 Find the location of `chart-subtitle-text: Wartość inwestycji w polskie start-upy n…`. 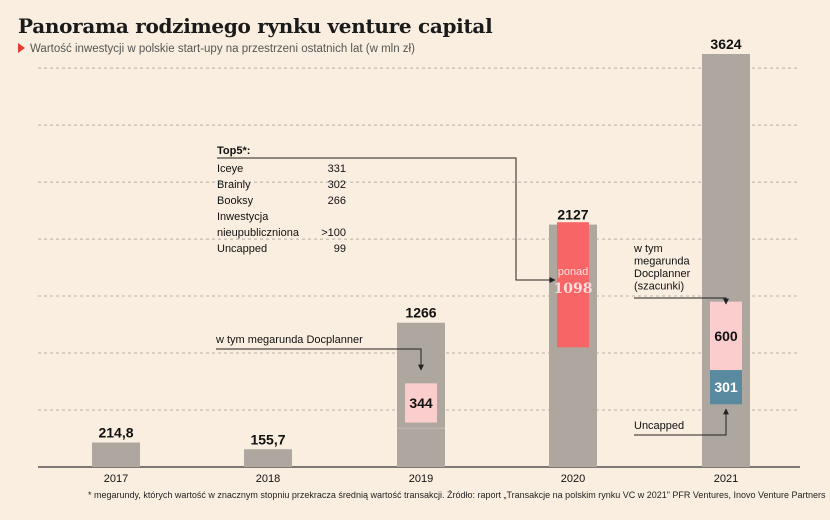

chart-subtitle-text: Wartość inwestycji w polskie start-upy n… is located at coordinates (222, 49).